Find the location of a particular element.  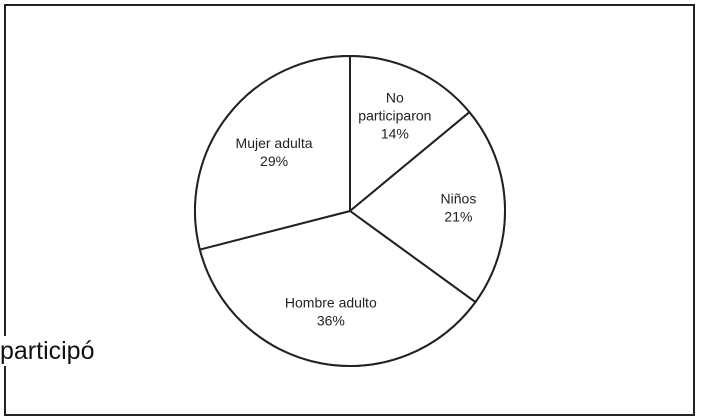

slice-category-label: No is located at coordinates (395, 98).